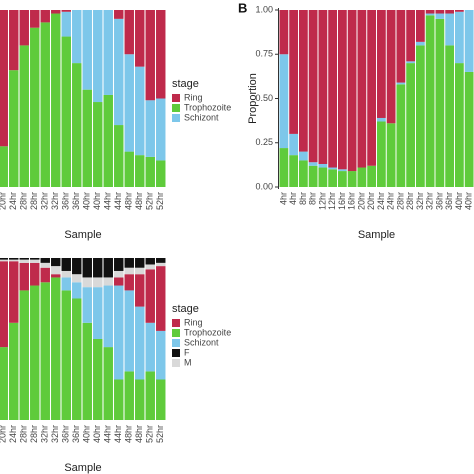 The height and width of the screenshot is (474, 474). What do you see at coordinates (108, 201) in the screenshot?
I see `x-tick-label: 44hr` at bounding box center [108, 201].